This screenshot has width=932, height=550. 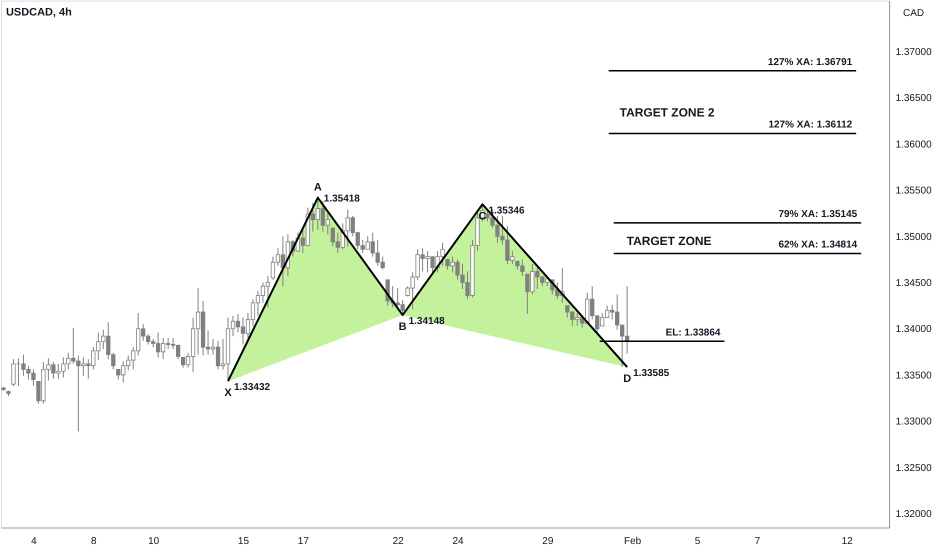 What do you see at coordinates (627, 379) in the screenshot?
I see `annotation: D` at bounding box center [627, 379].